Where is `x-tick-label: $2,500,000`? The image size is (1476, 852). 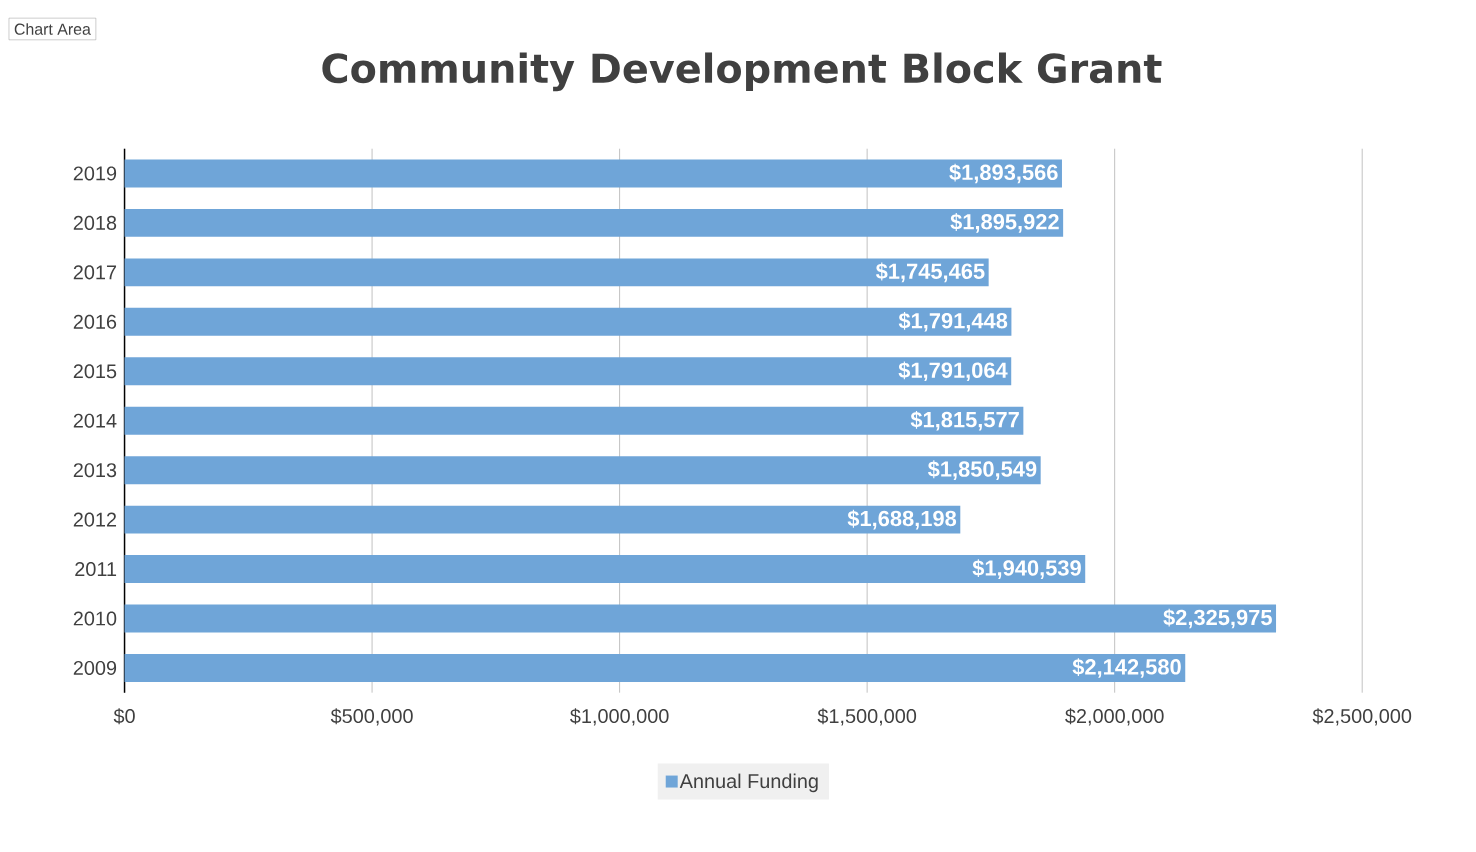
x-tick-label: $2,500,000 is located at coordinates (1362, 717).